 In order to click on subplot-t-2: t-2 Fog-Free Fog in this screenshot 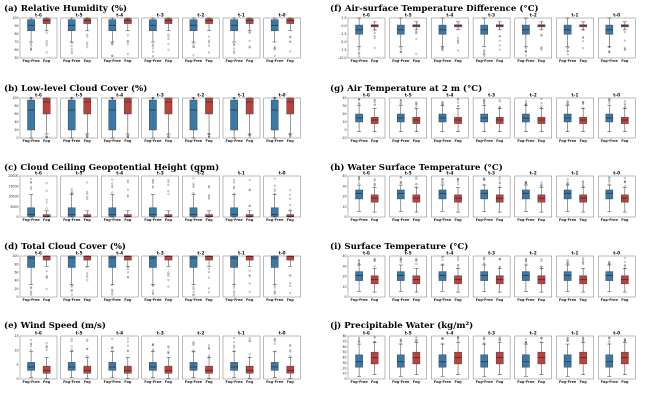, I will do `click(533, 118)`.